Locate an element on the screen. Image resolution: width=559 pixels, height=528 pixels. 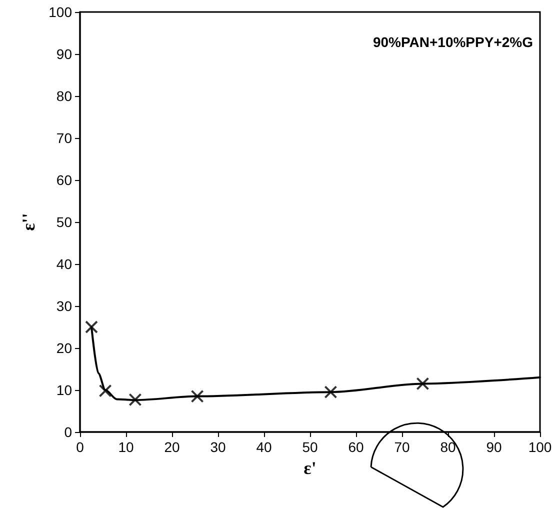
y-tick-label: 50 is located at coordinates (64, 222).